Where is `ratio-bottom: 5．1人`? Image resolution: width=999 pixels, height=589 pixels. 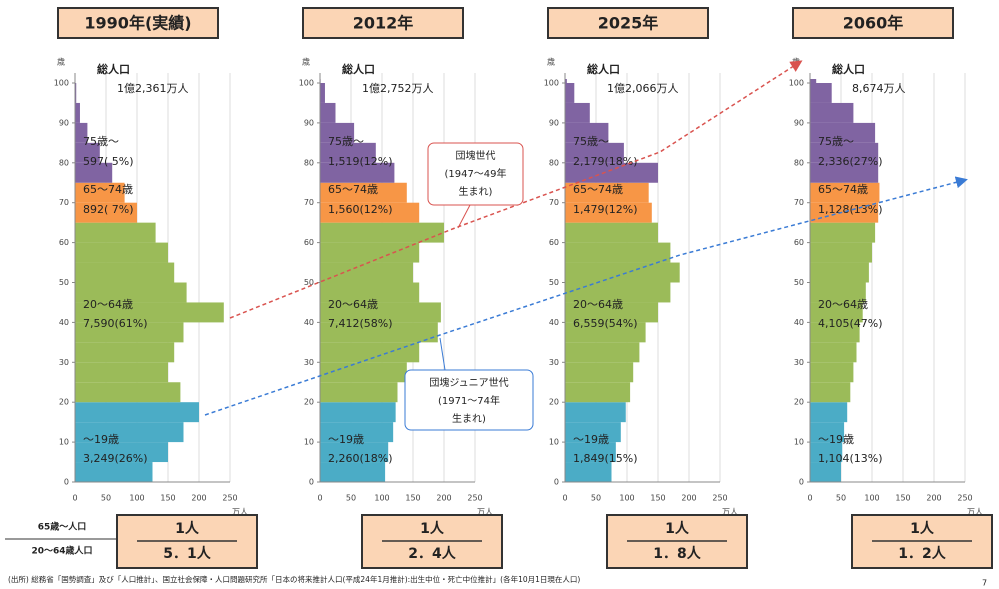 ratio-bottom: 5．1人 is located at coordinates (187, 553).